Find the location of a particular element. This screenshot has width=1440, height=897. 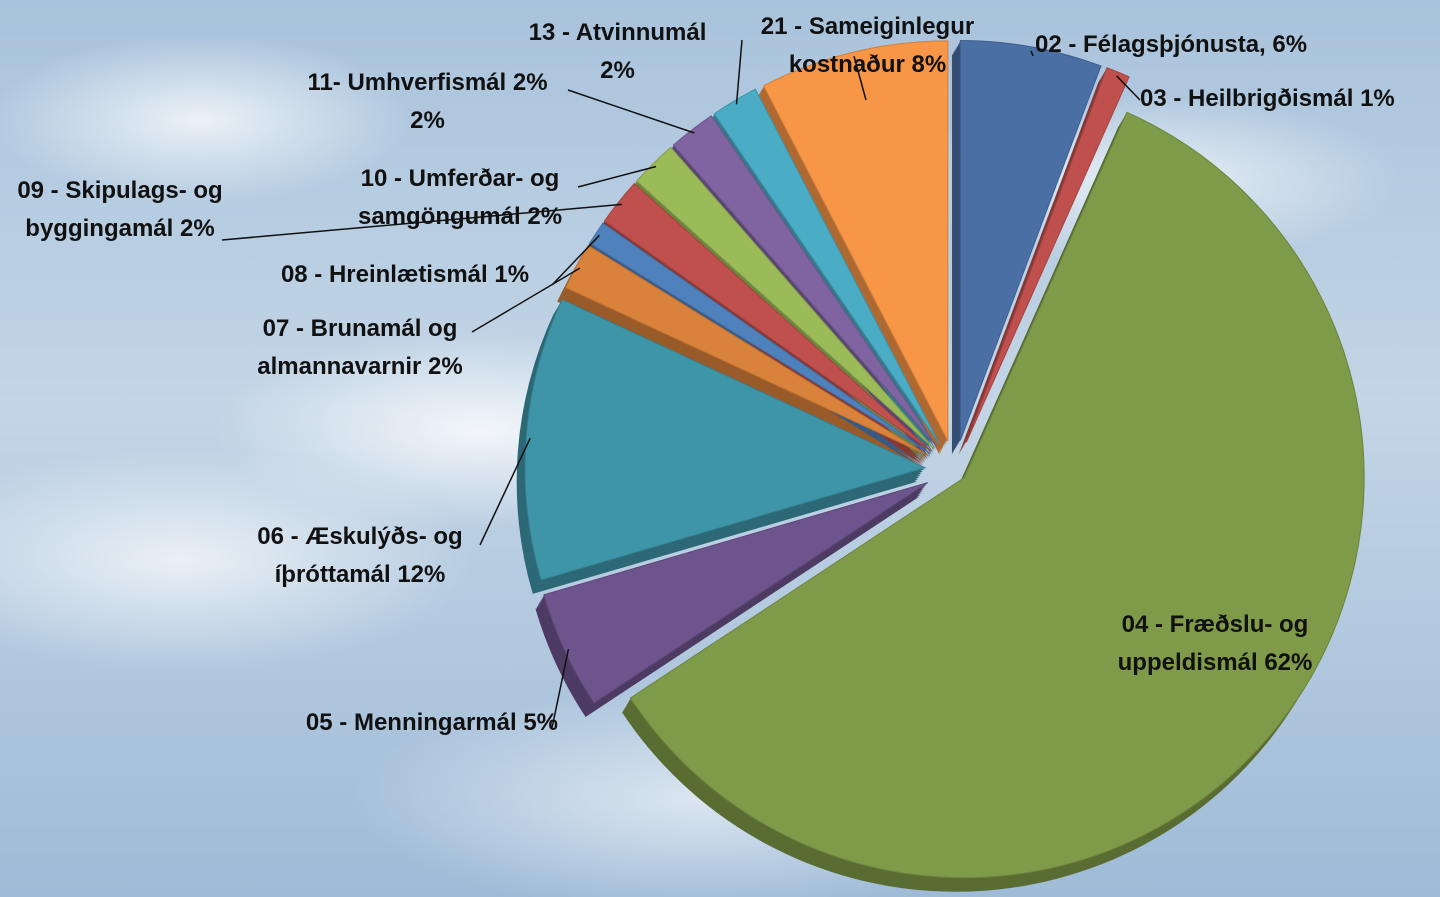

category-label: 13 - Atvinnumál is located at coordinates (617, 32).